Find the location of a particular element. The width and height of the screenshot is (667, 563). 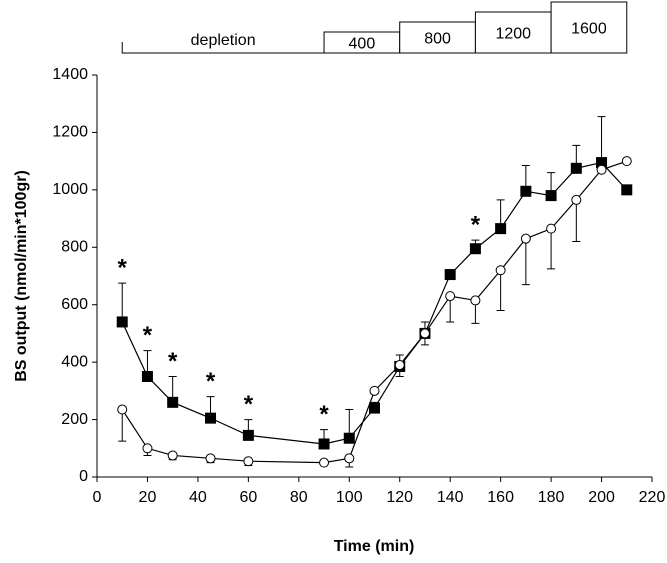

x-tick-label: 100 is located at coordinates (349, 497).